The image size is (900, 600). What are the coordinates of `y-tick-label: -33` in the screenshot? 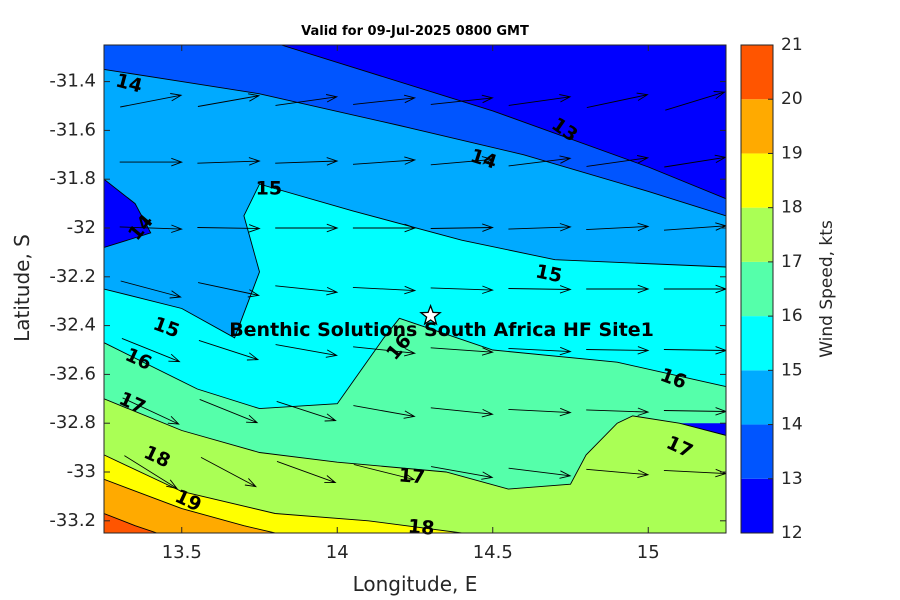 It's located at (81, 471).